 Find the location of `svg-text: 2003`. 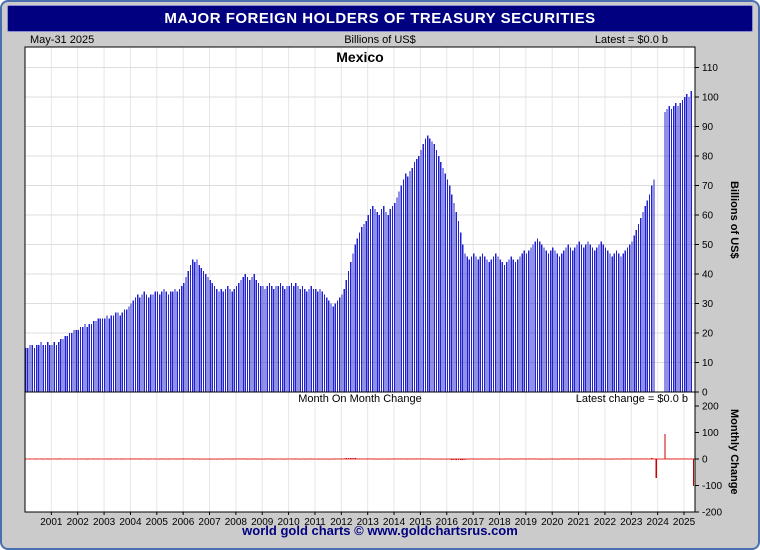

svg-text: 2003 is located at coordinates (104, 522).